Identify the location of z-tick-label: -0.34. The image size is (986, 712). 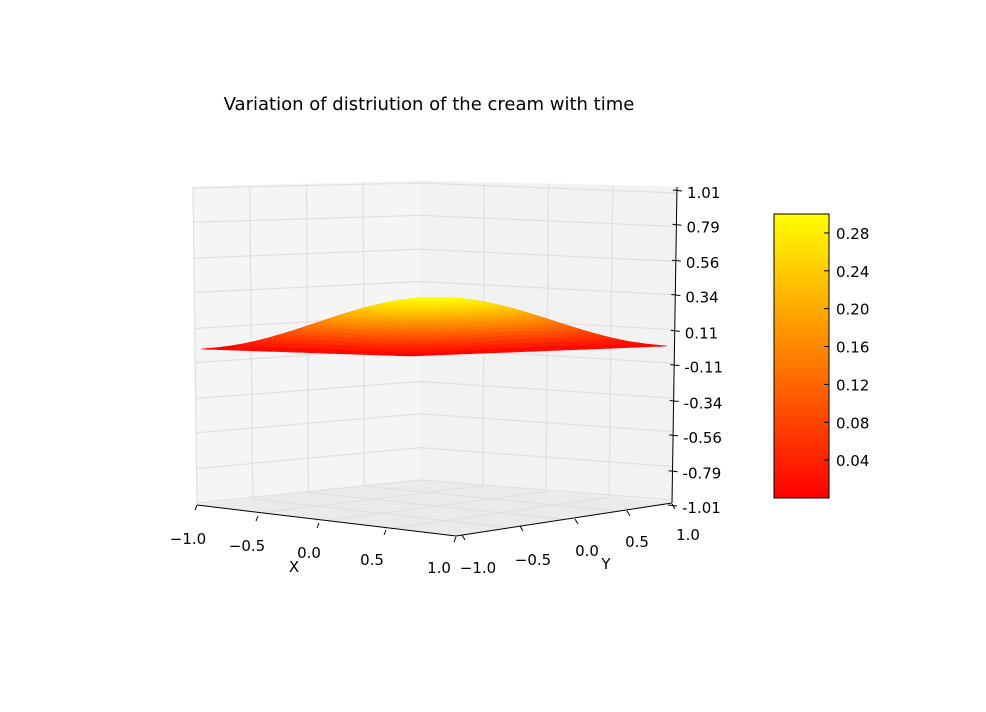
(703, 404).